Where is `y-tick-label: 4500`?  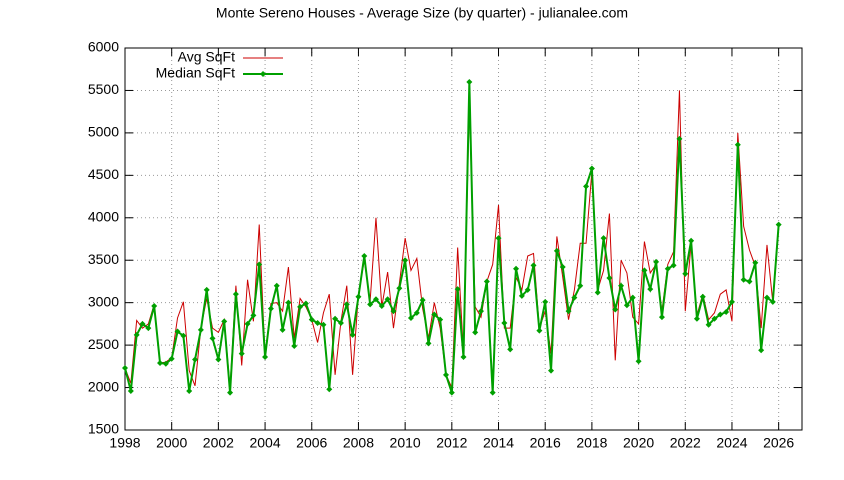 y-tick-label: 4500 is located at coordinates (103, 174).